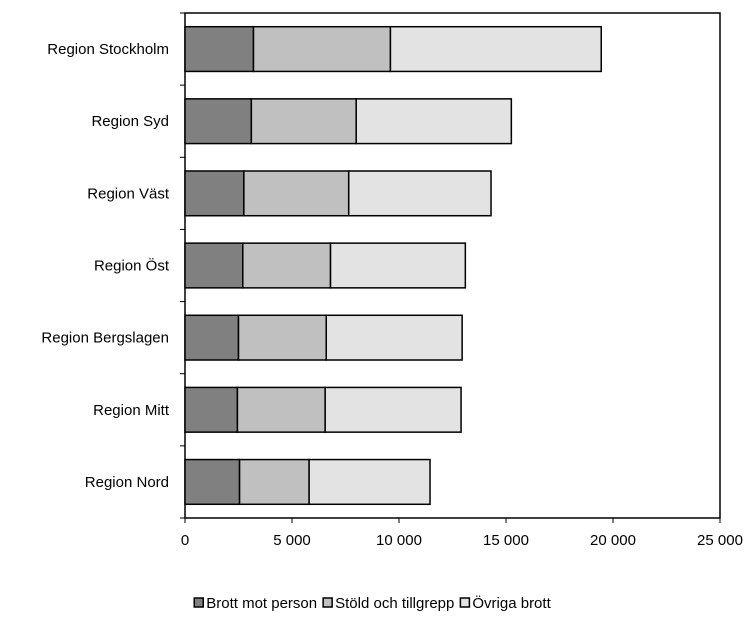 This screenshot has width=745, height=619. I want to click on category-label-region-ost: Region Öst, so click(132, 266).